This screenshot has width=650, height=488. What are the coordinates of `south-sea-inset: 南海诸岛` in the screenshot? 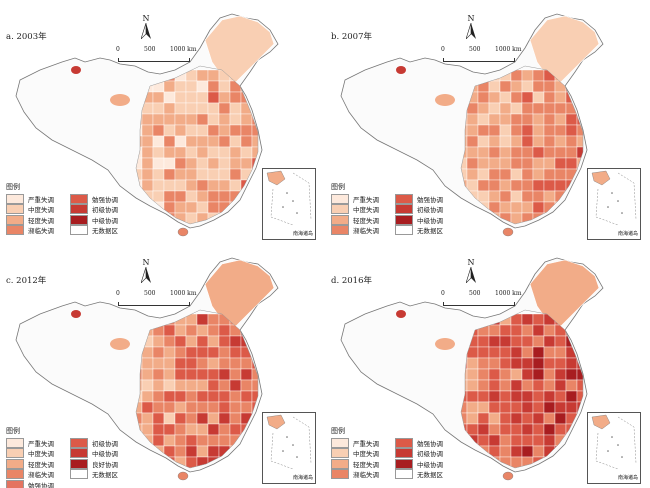 It's located at (614, 448).